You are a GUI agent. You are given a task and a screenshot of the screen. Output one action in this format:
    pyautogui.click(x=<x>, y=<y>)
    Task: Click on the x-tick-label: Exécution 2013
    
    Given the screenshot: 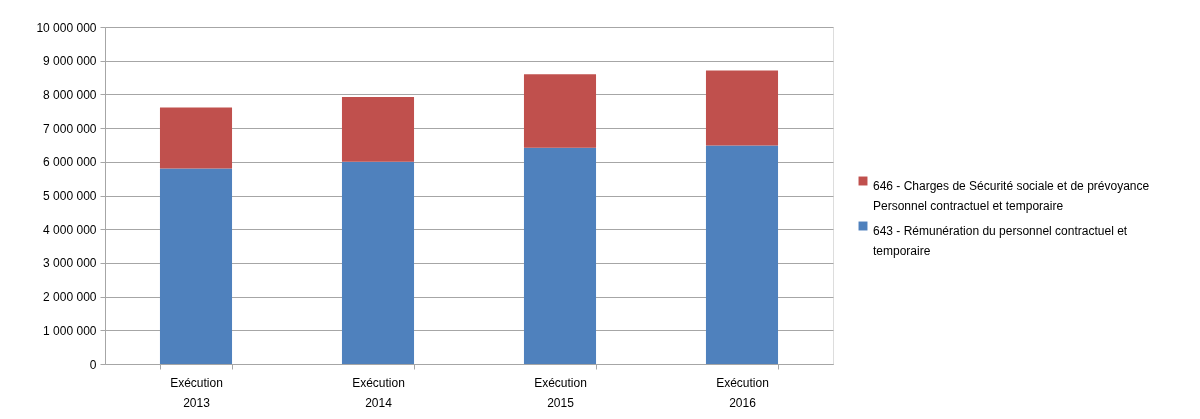 What is the action you would take?
    pyautogui.click(x=196, y=392)
    